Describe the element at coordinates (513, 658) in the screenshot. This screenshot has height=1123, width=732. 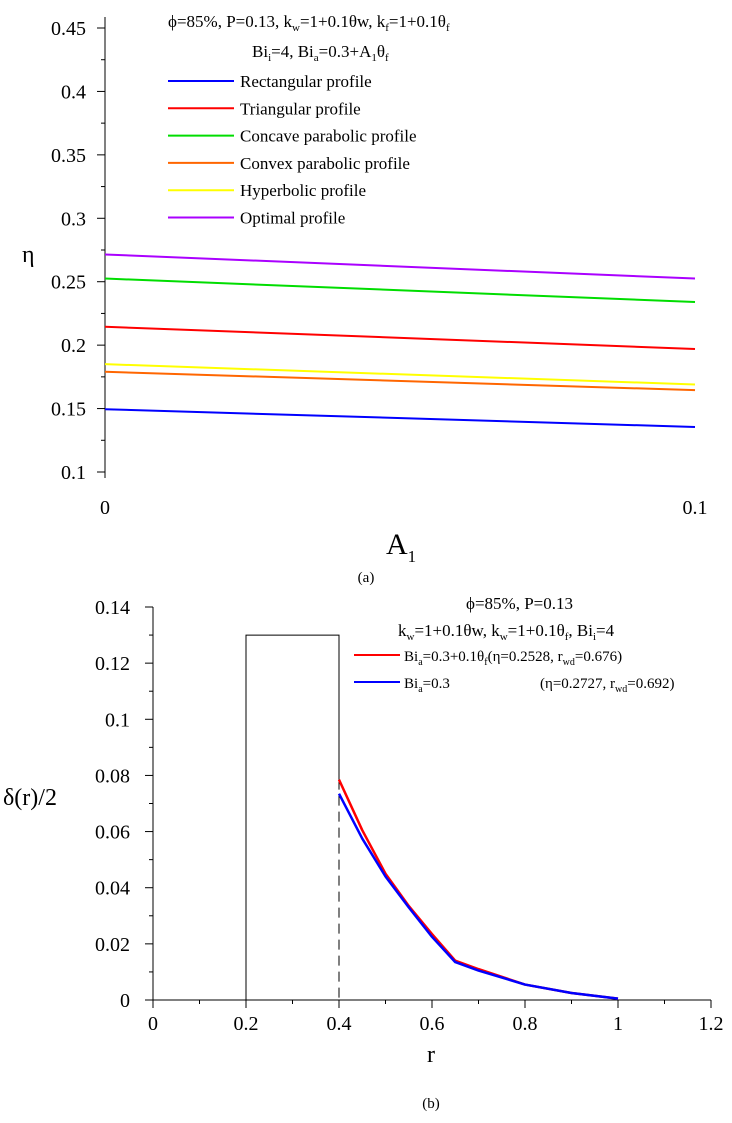
I see `chart-b-legend-label-red: Bia=0.3+0.1θf(η=0.2528, rwd=0.676)` at that location.